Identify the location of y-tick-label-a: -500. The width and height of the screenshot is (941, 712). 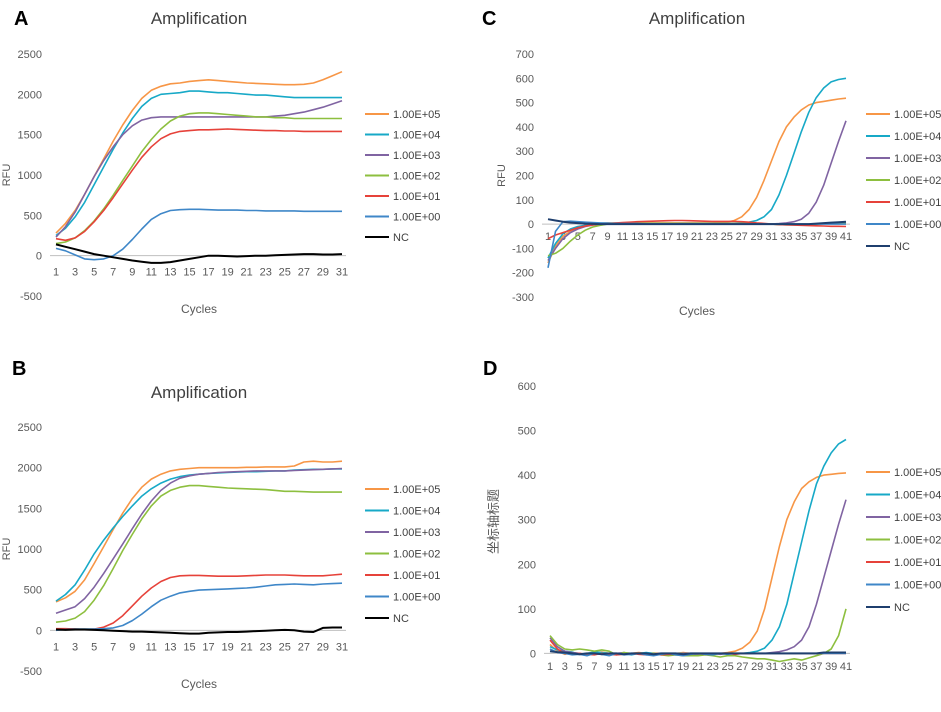
(31, 297).